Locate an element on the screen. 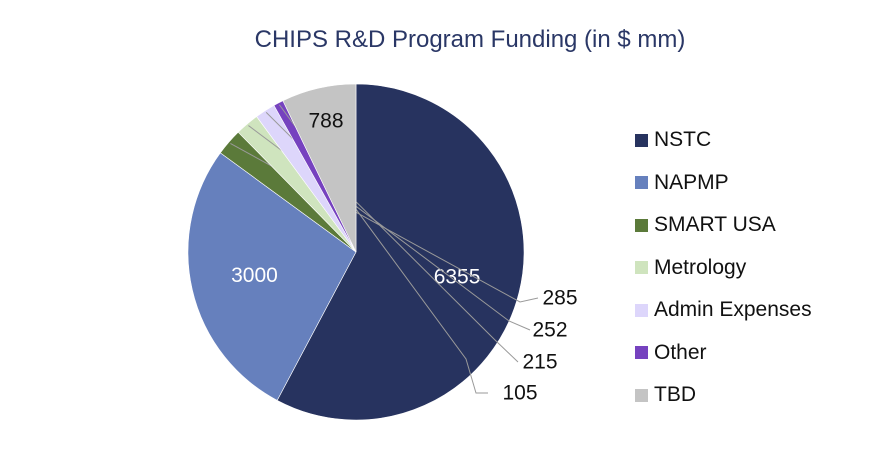 This screenshot has height=462, width=890. legend-item-napmp: NAPMP is located at coordinates (723, 183).